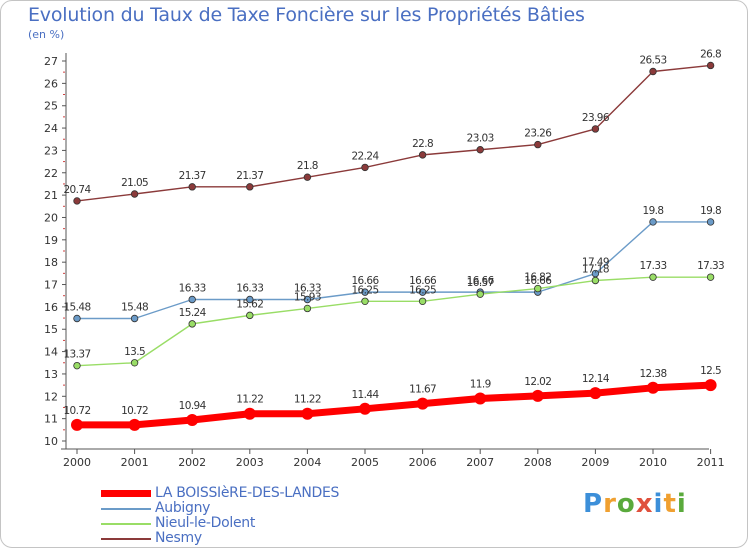 Image resolution: width=750 pixels, height=550 pixels. Describe the element at coordinates (423, 462) in the screenshot. I see `x-tick-label: 2006` at that location.